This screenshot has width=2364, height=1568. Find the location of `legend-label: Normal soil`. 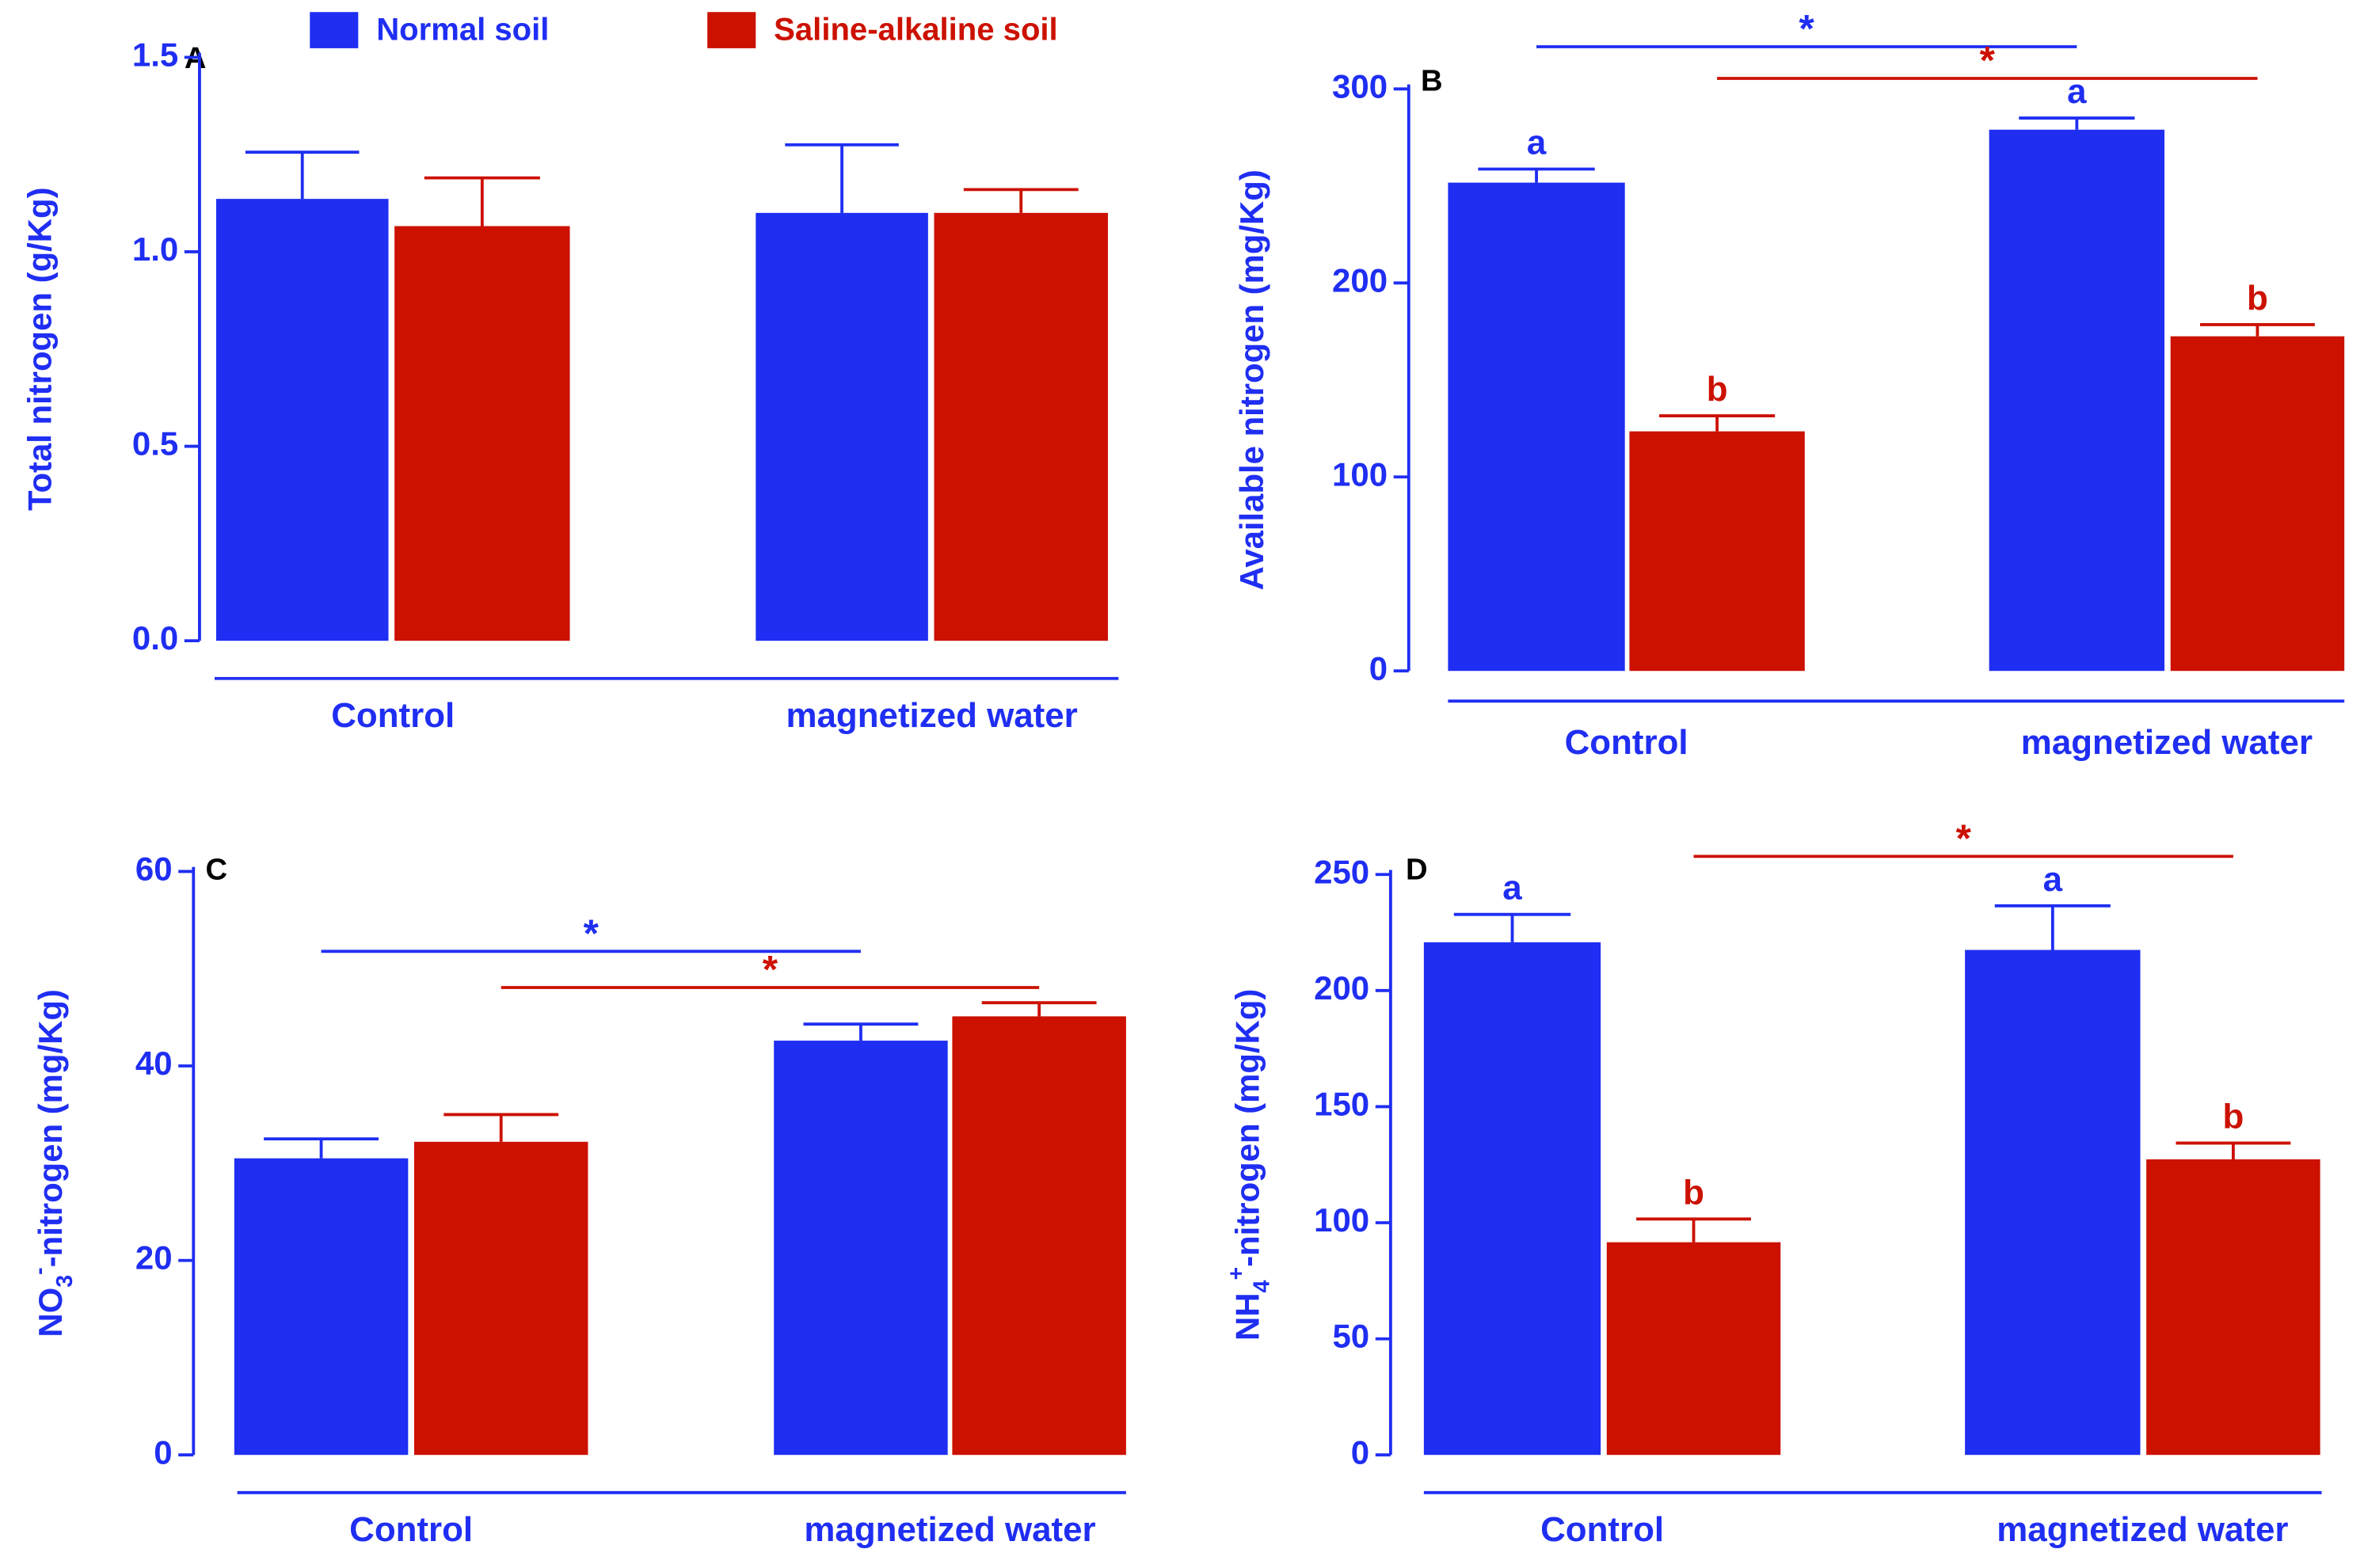

legend-label: Normal soil is located at coordinates (463, 30).